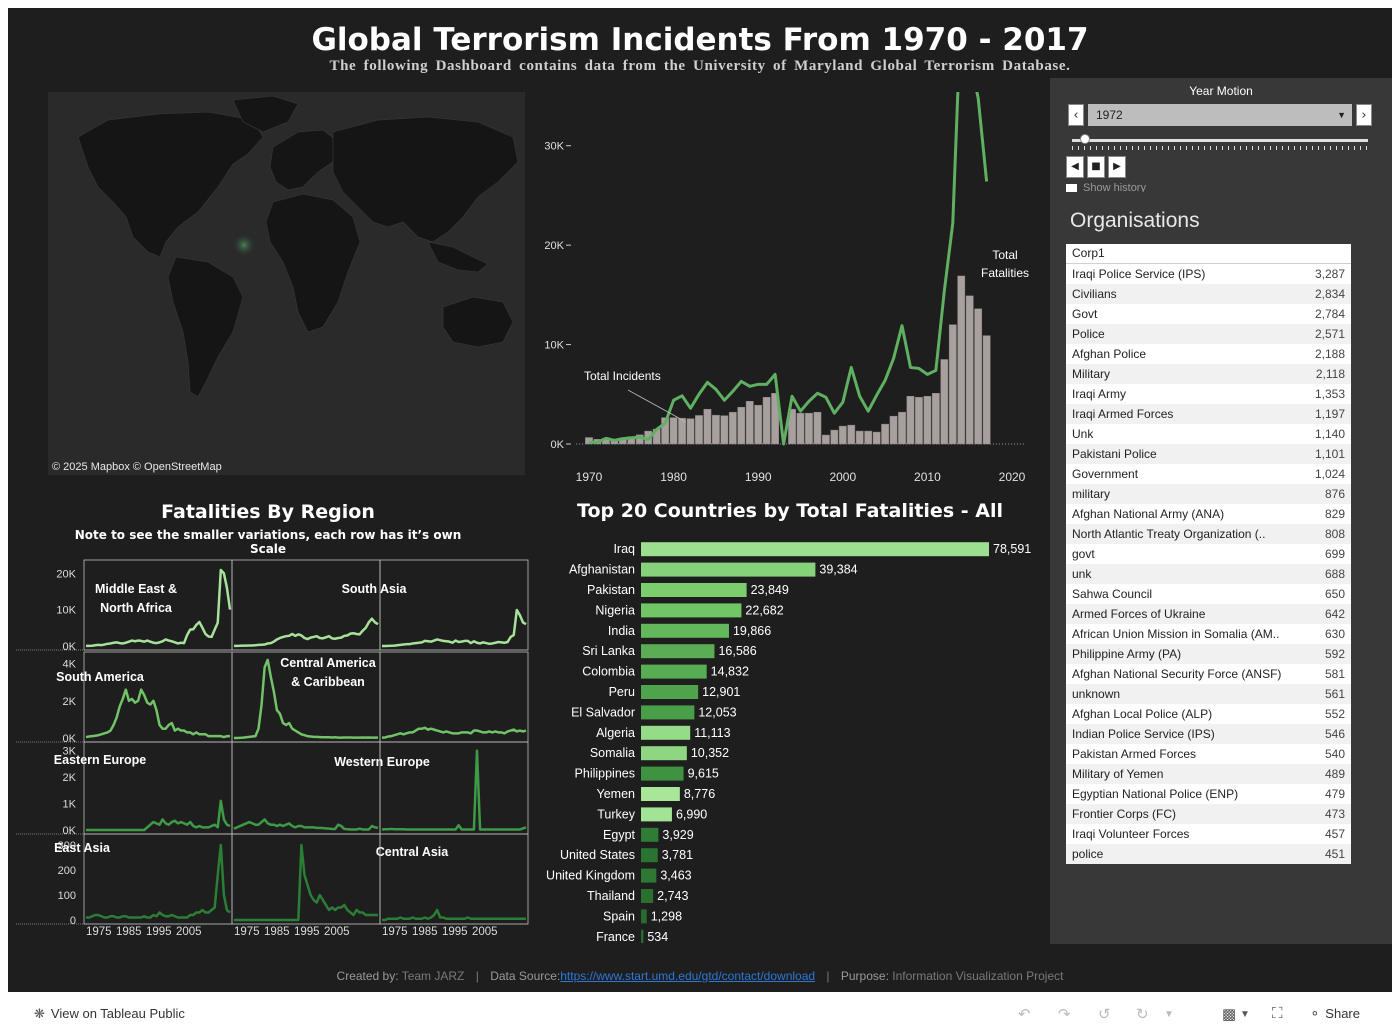 The width and height of the screenshot is (1400, 1027). Describe the element at coordinates (677, 835) in the screenshot. I see `country-value-label: 3,929` at that location.